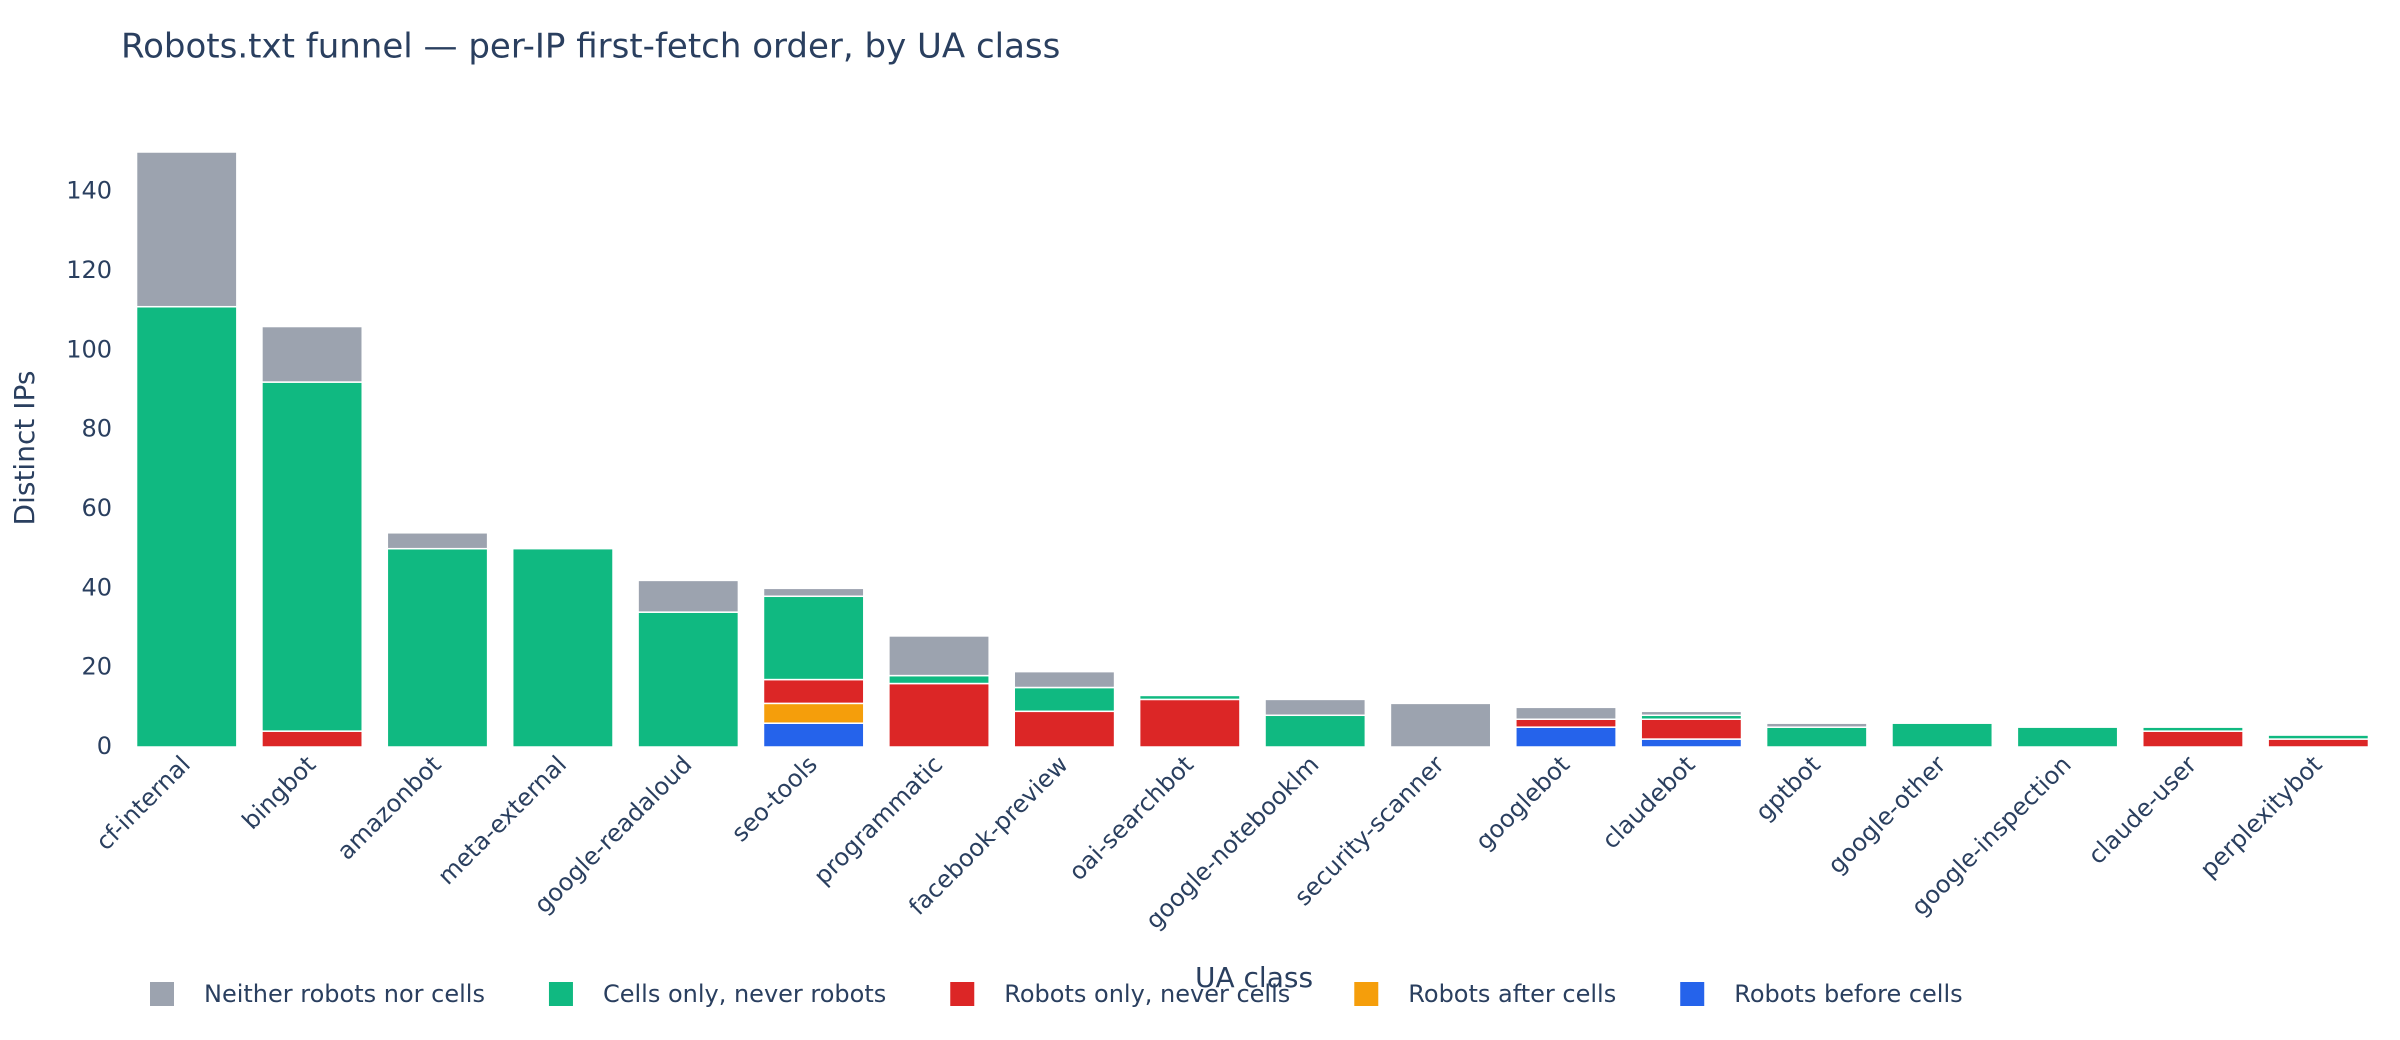 The image size is (2400, 1040). I want to click on y-axis-title: Distinct IPs, so click(24, 448).